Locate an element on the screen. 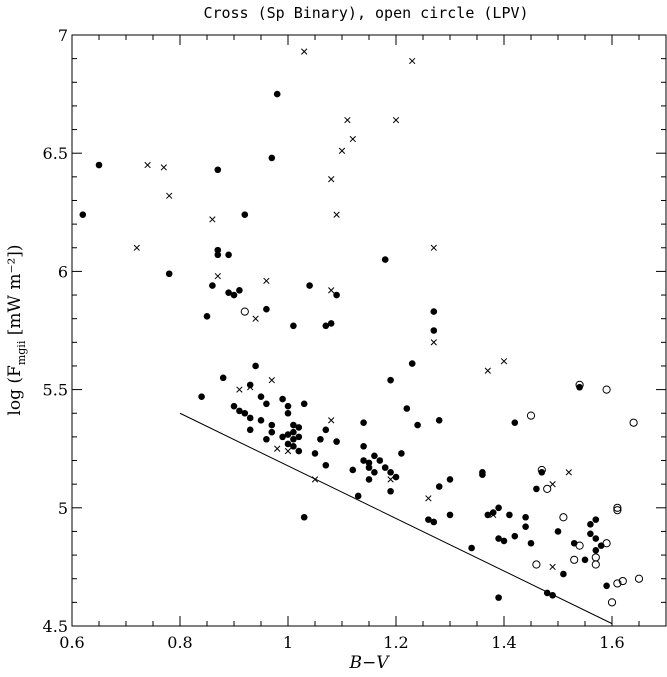 Image resolution: width=667 pixels, height=677 pixels. x-tick-label: 1 is located at coordinates (288, 642).